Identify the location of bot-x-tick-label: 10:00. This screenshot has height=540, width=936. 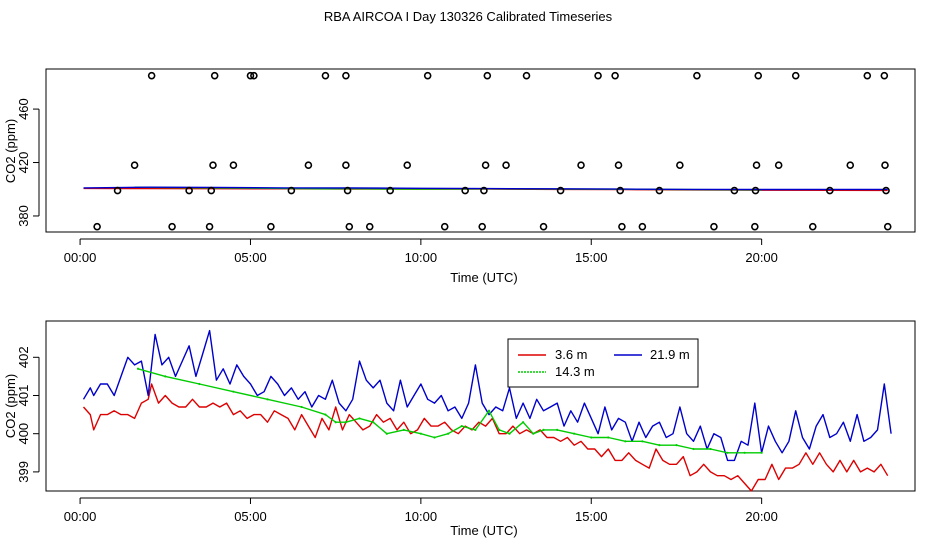
(421, 516).